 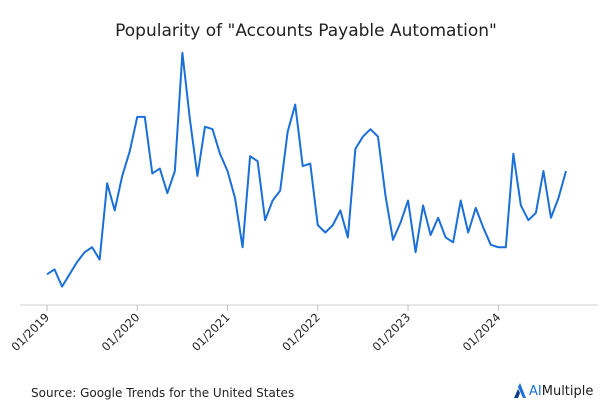 I want to click on brand-logo: AIMultiple, so click(x=553, y=391).